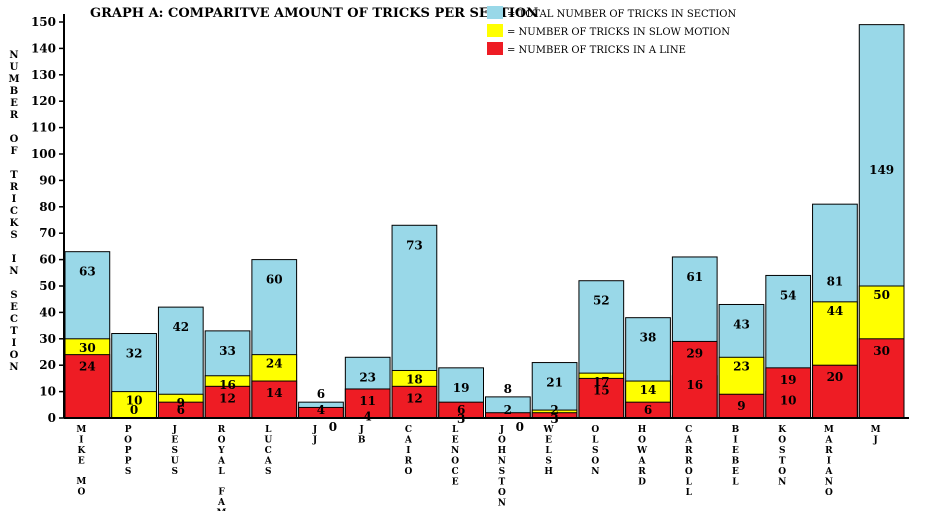 This screenshot has height=511, width=949. I want to click on x-tick-label: JB, so click(362, 435).